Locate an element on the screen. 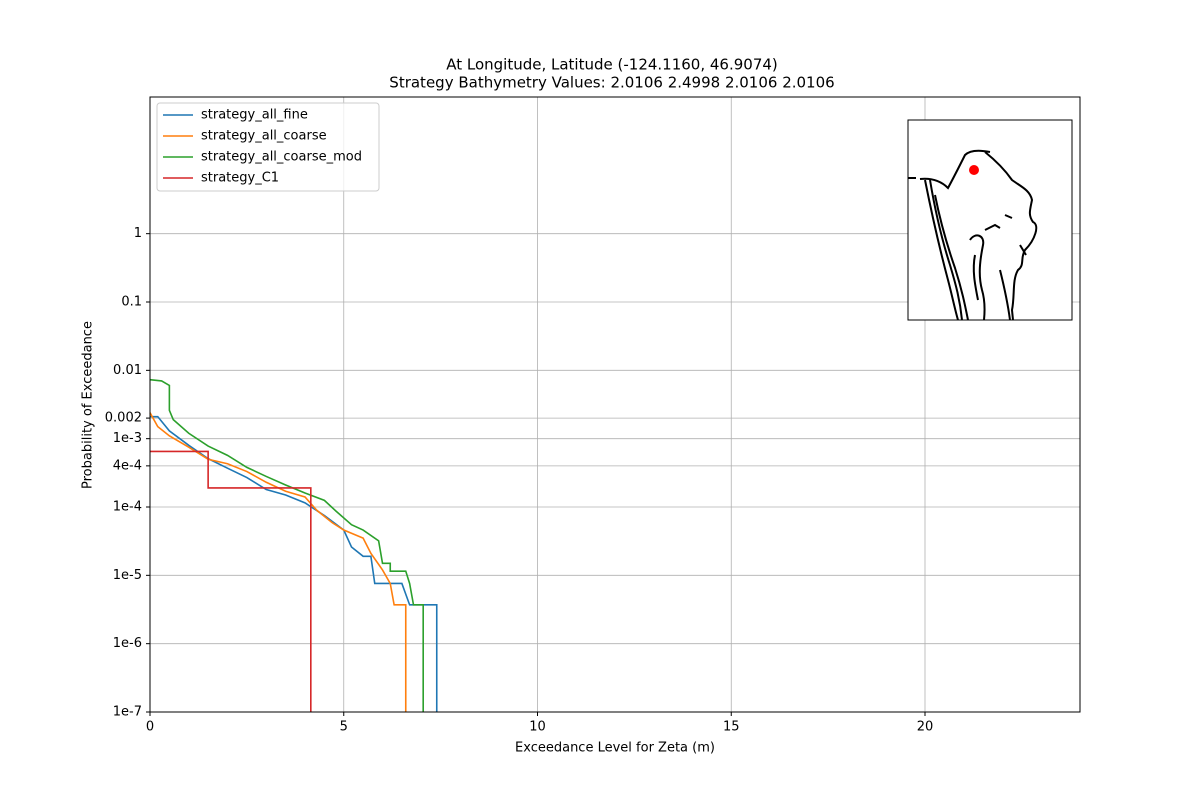 Image resolution: width=1200 pixels, height=800 pixels. y-tick-label: 1e-4 is located at coordinates (127, 507).